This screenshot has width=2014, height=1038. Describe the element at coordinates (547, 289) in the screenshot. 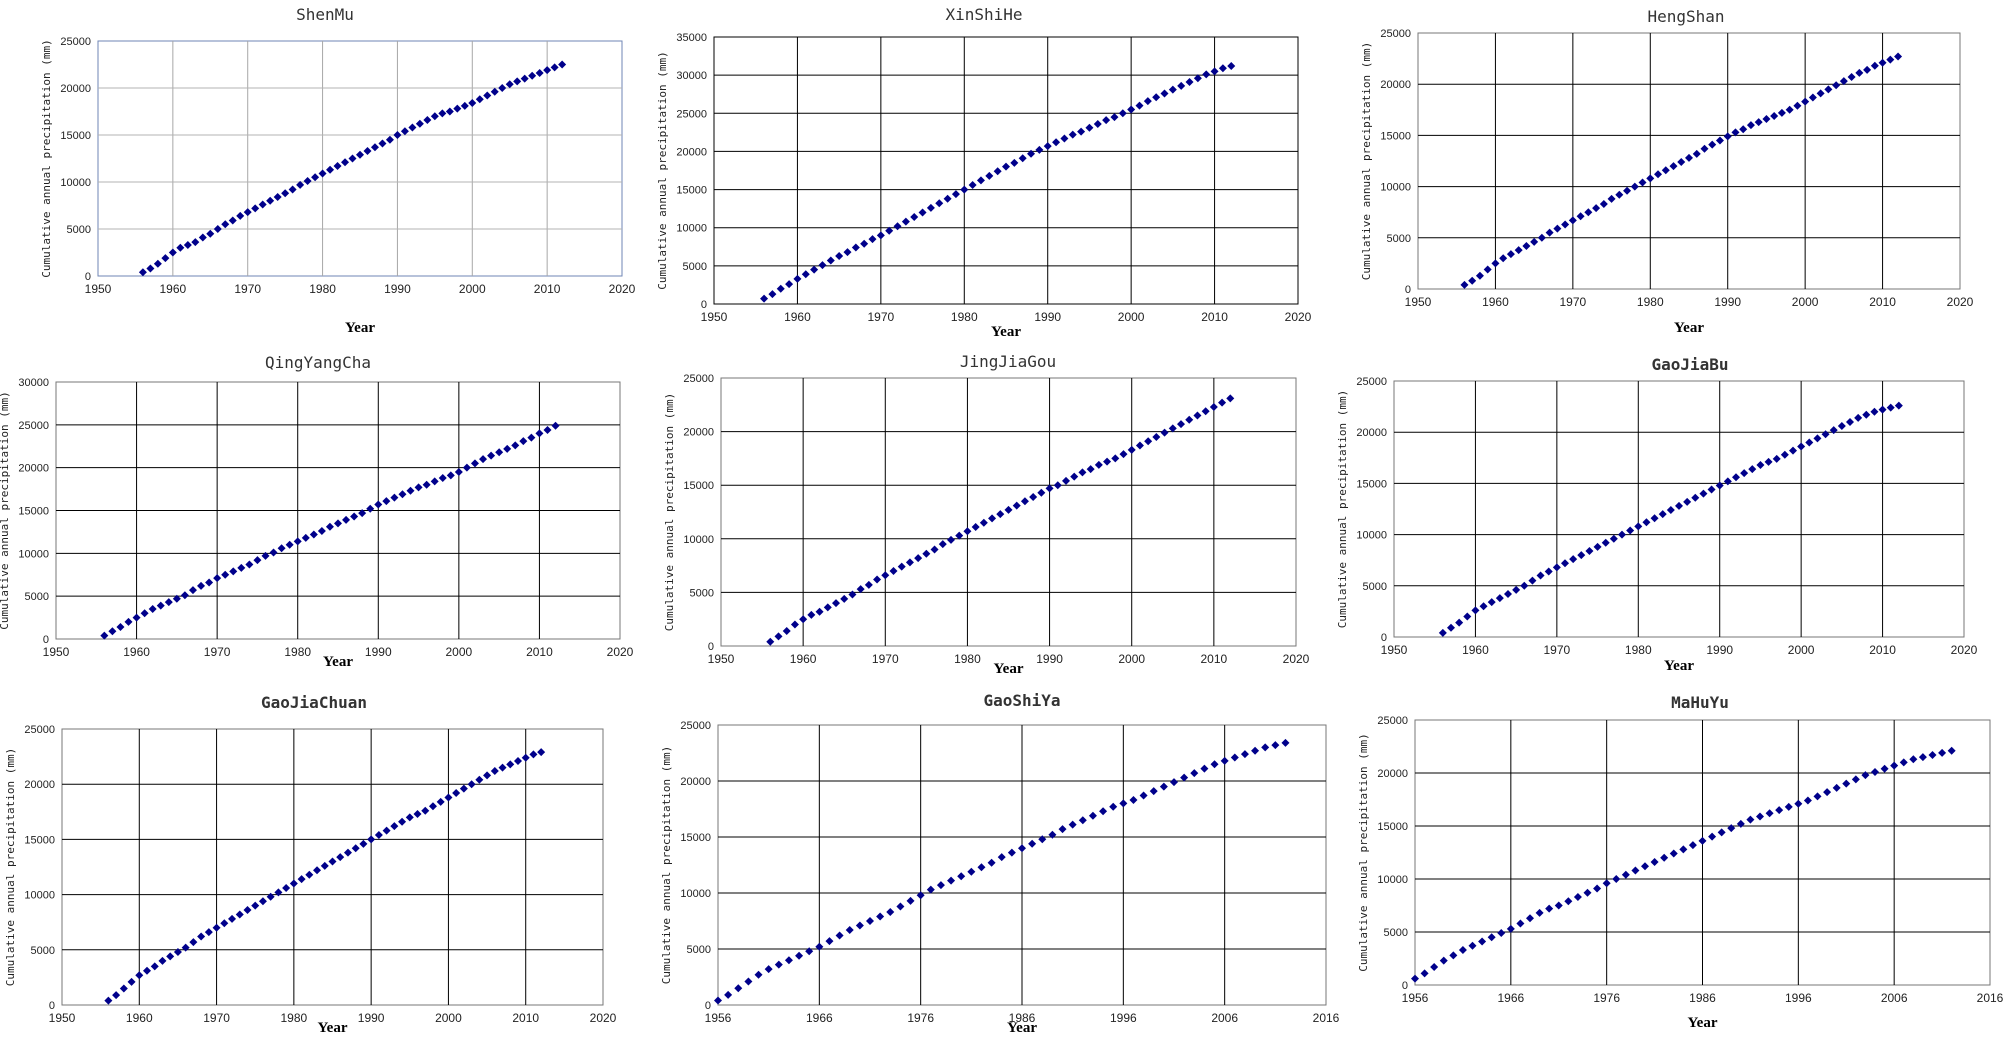

I see `x-tick-label: 2010` at that location.